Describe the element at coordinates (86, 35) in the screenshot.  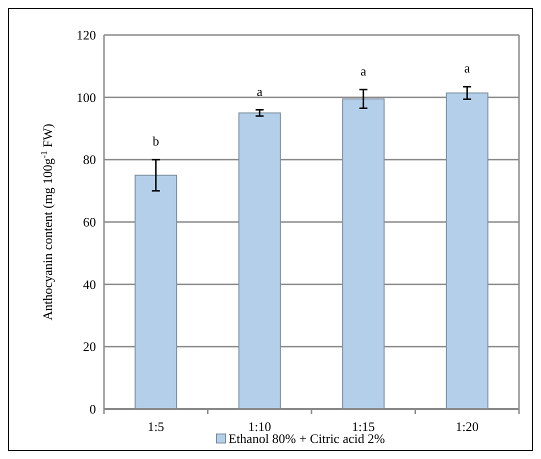
I see `y-tick-label: 120` at that location.